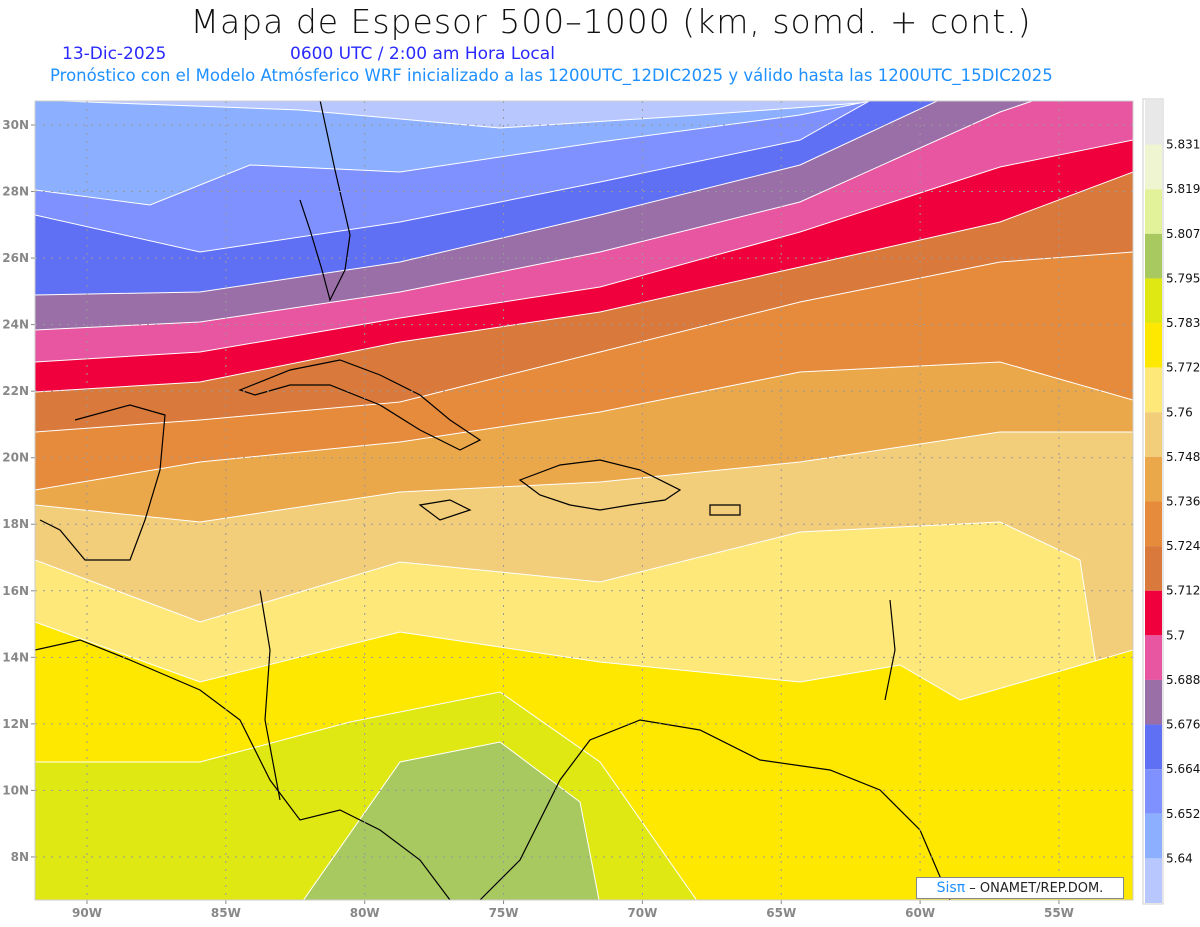 This screenshot has height=927, width=1200. I want to click on lat-tick-label: 30N, so click(15, 125).